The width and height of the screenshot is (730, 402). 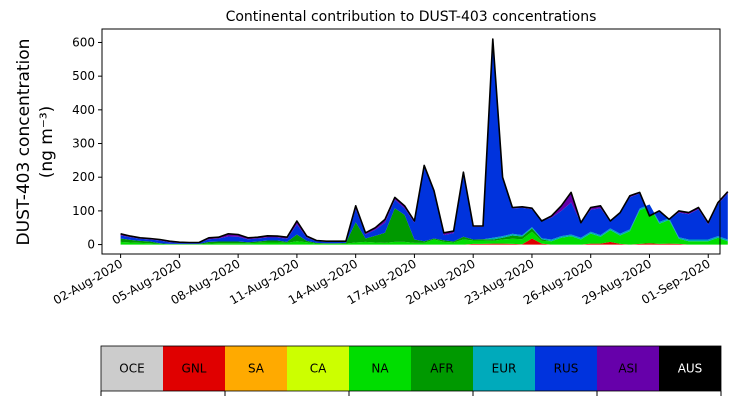 What do you see at coordinates (83, 76) in the screenshot?
I see `y-tick-label: 500` at bounding box center [83, 76].